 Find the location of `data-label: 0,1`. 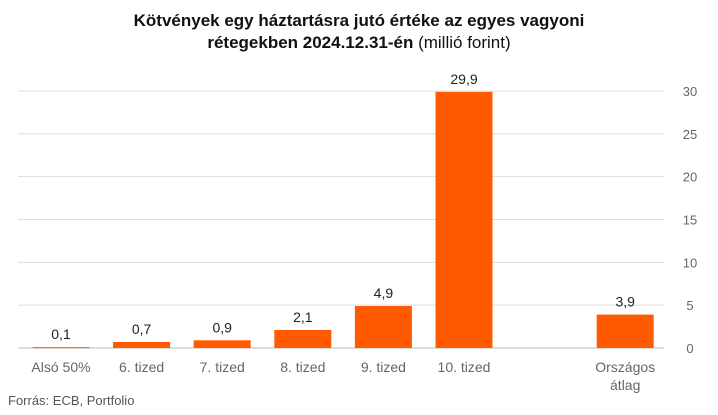

data-label: 0,1 is located at coordinates (61, 334).